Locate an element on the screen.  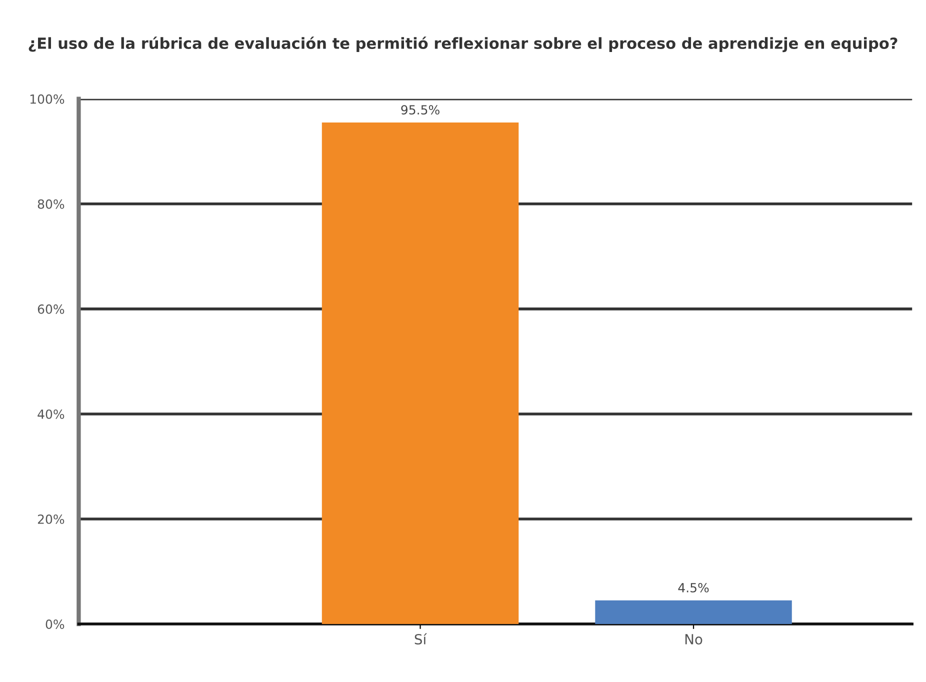
y-tick-label: 40% is located at coordinates (51, 414).